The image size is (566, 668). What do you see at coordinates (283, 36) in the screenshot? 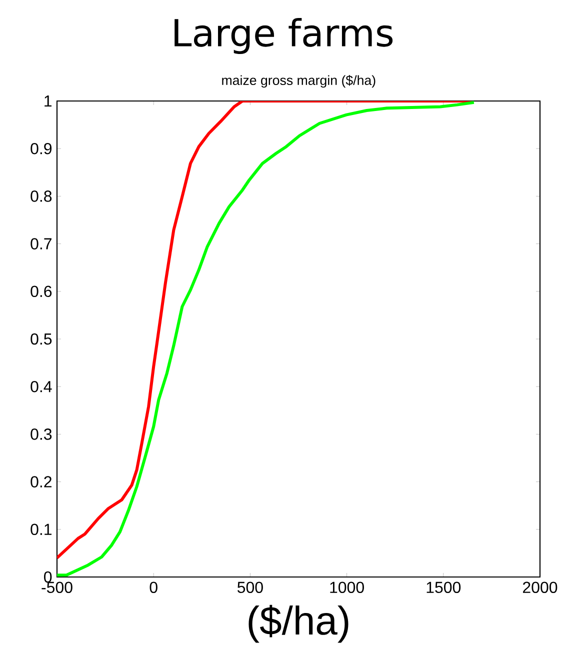
I see `chart-title: Large farms` at bounding box center [283, 36].